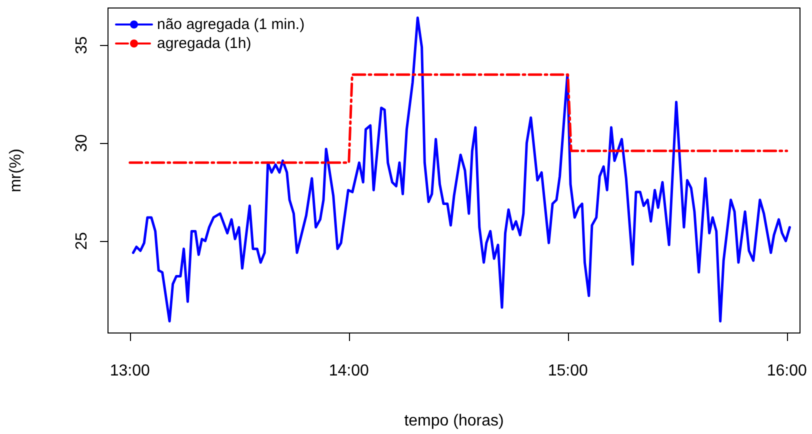 The height and width of the screenshot is (434, 812). I want to click on x-tick-label: 15:00, so click(568, 371).